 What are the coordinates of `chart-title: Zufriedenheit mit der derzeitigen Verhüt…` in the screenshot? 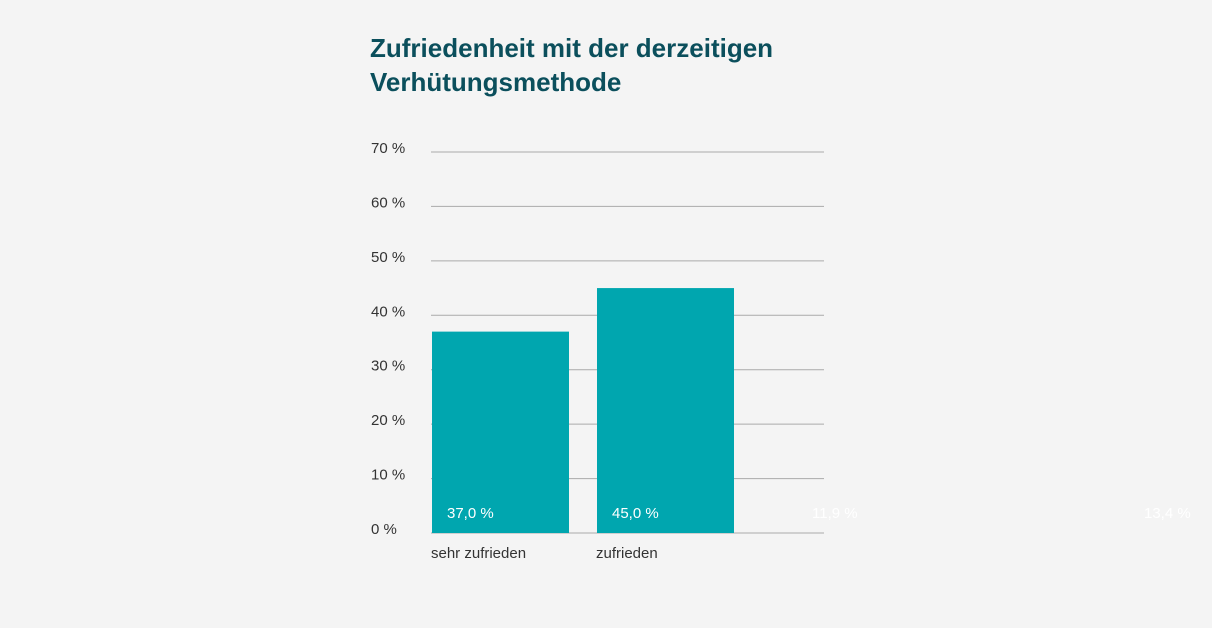 It's located at (572, 65).